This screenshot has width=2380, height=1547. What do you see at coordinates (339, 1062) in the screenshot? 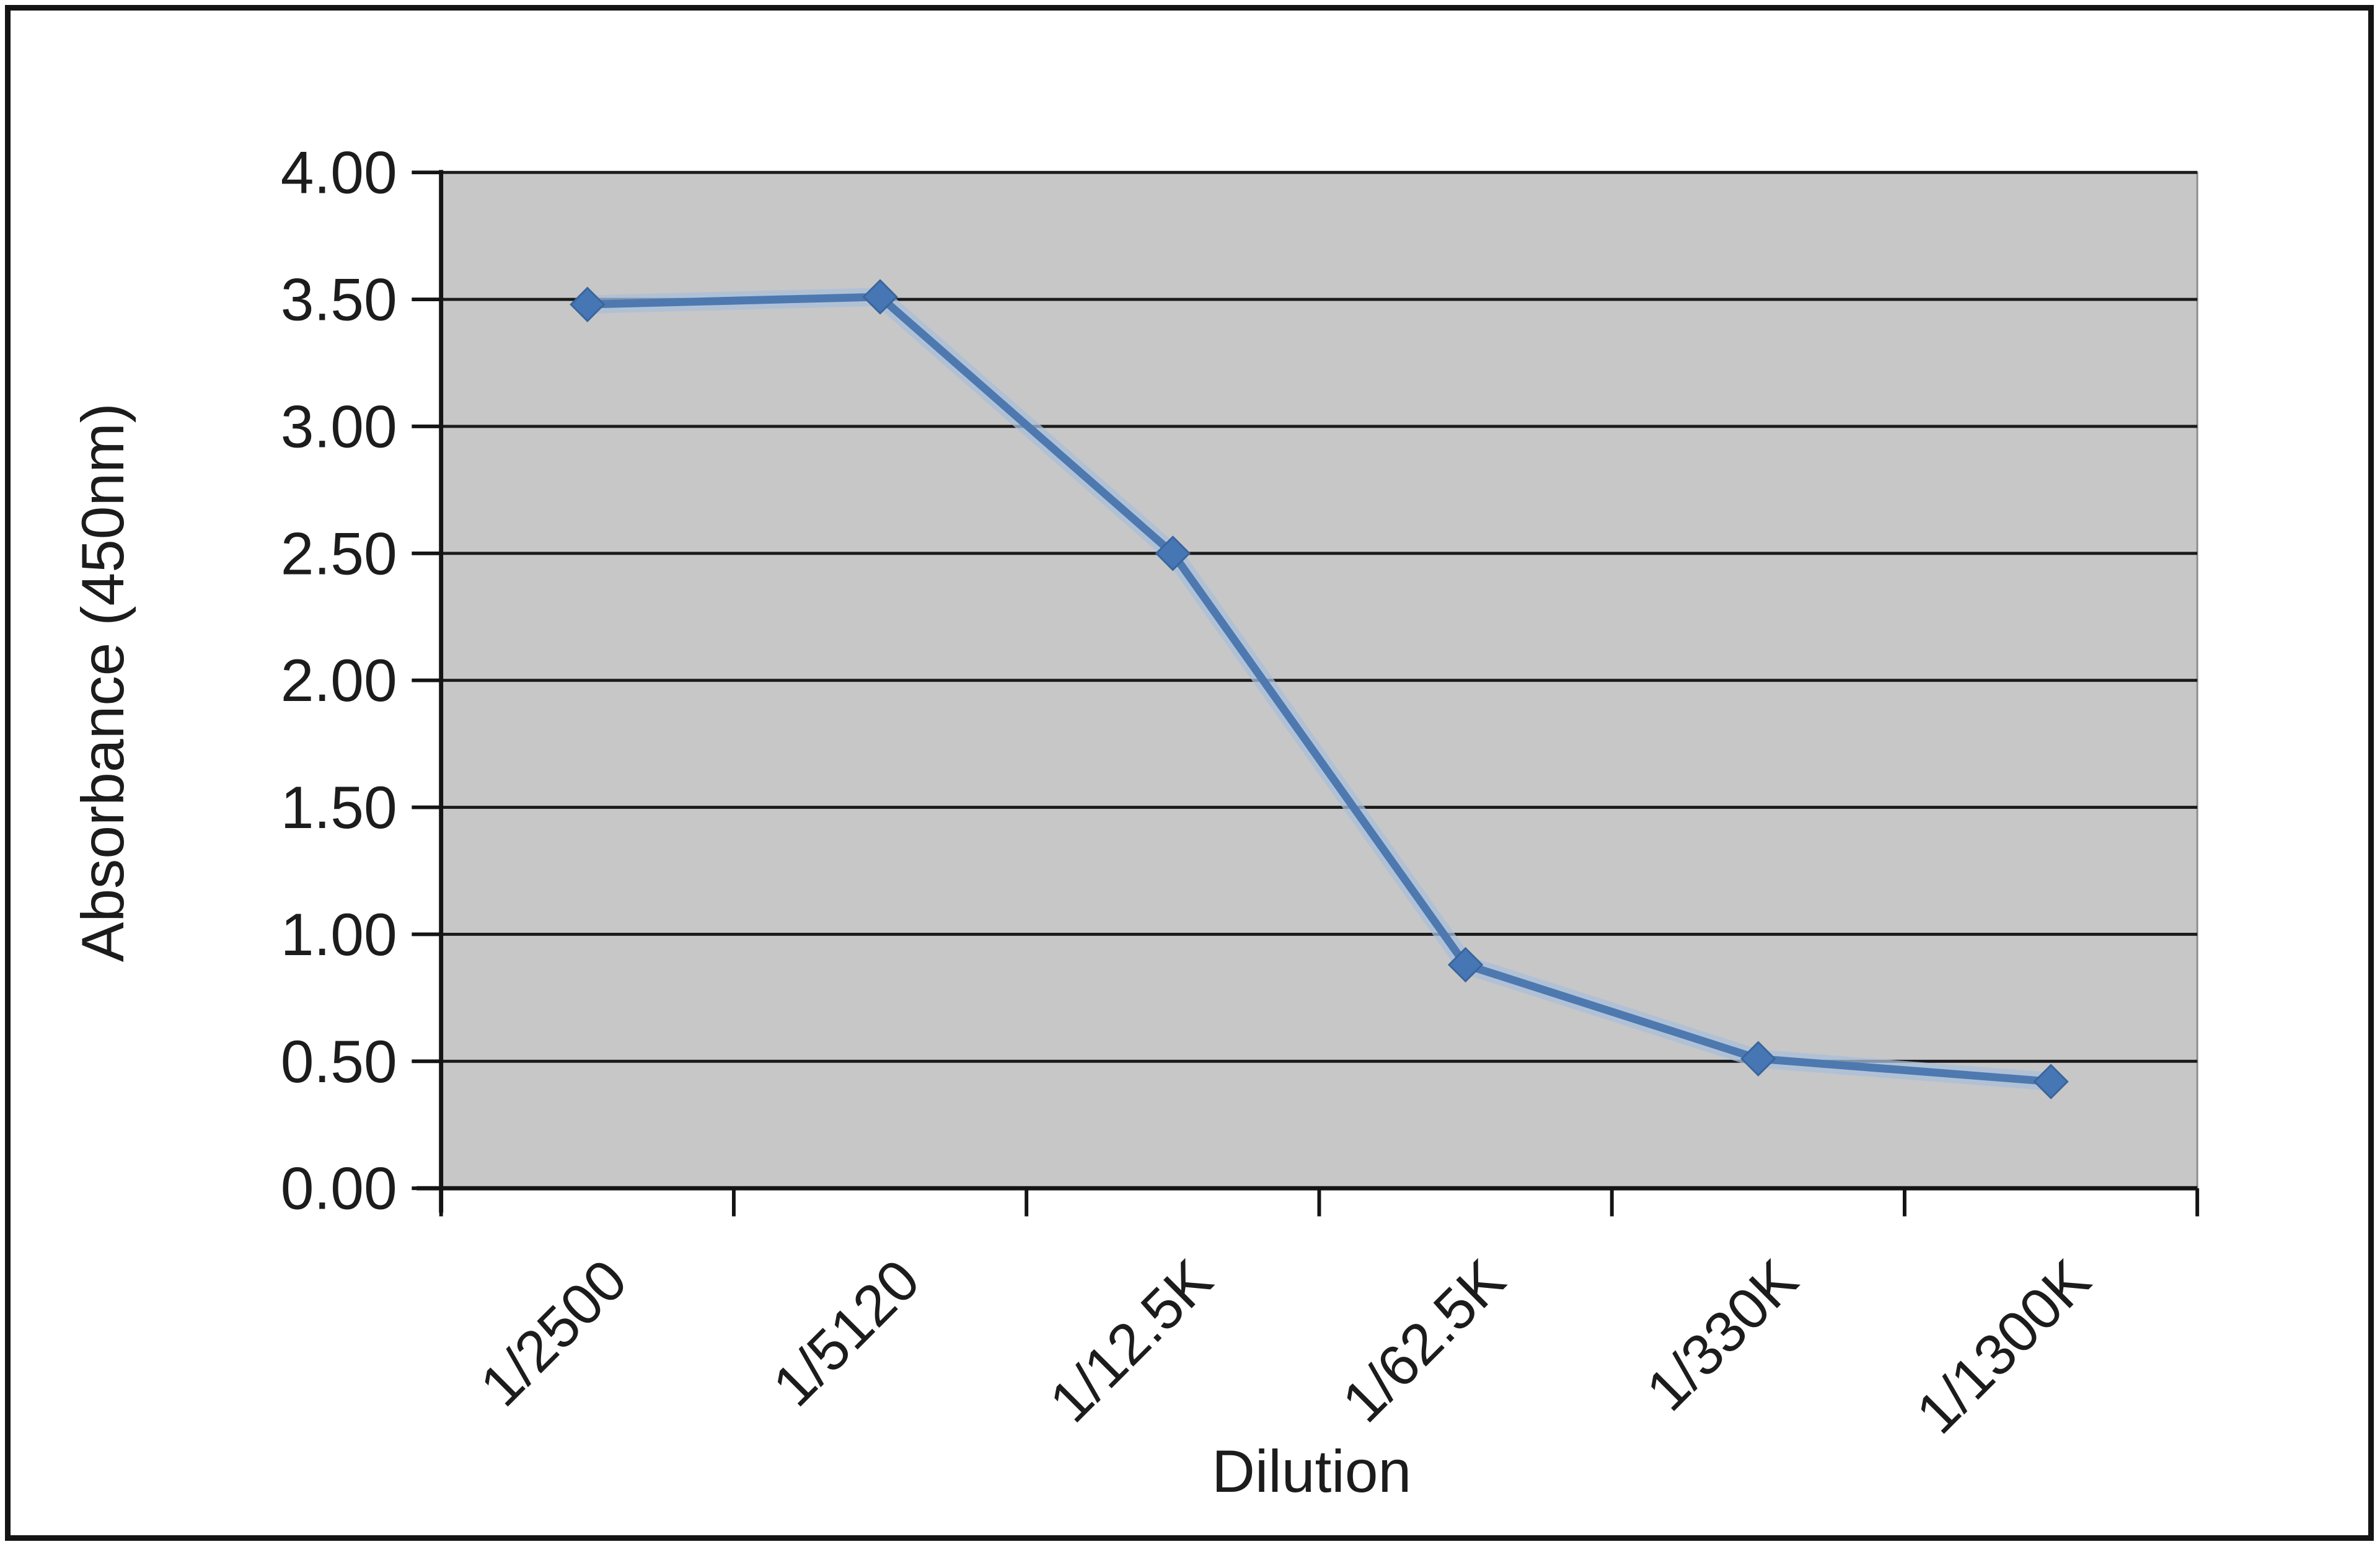
I see `y-tick-label: 0.50` at bounding box center [339, 1062].